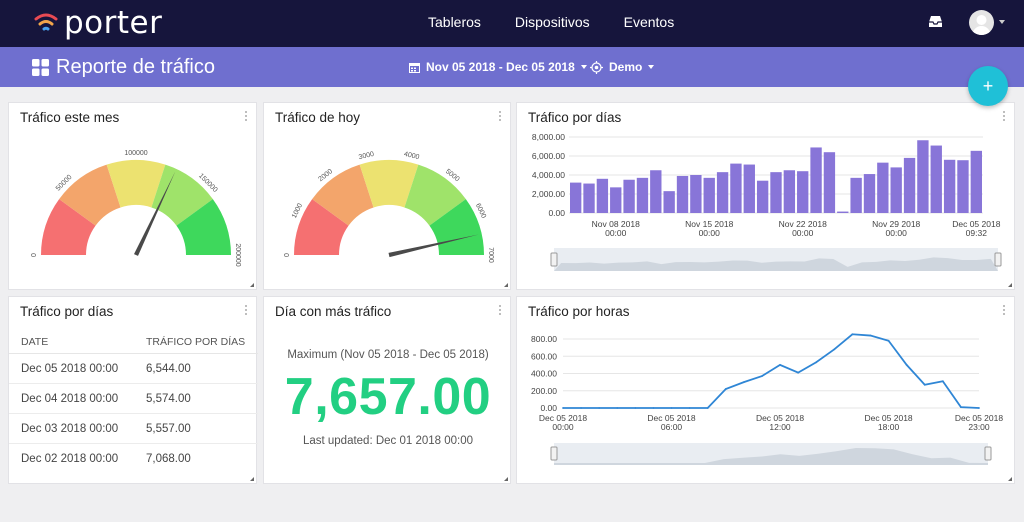 The image size is (1024, 522). I want to click on nav-item-eventos: Eventos, so click(649, 22).